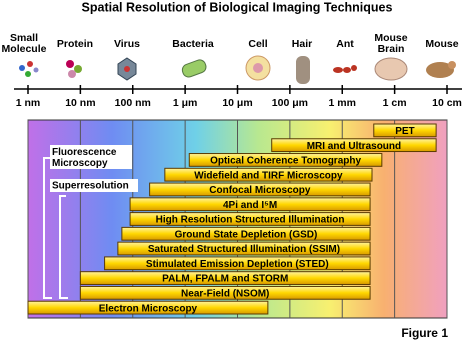 The height and width of the screenshot is (344, 474). What do you see at coordinates (424, 333) in the screenshot?
I see `caption: Figure 1` at bounding box center [424, 333].